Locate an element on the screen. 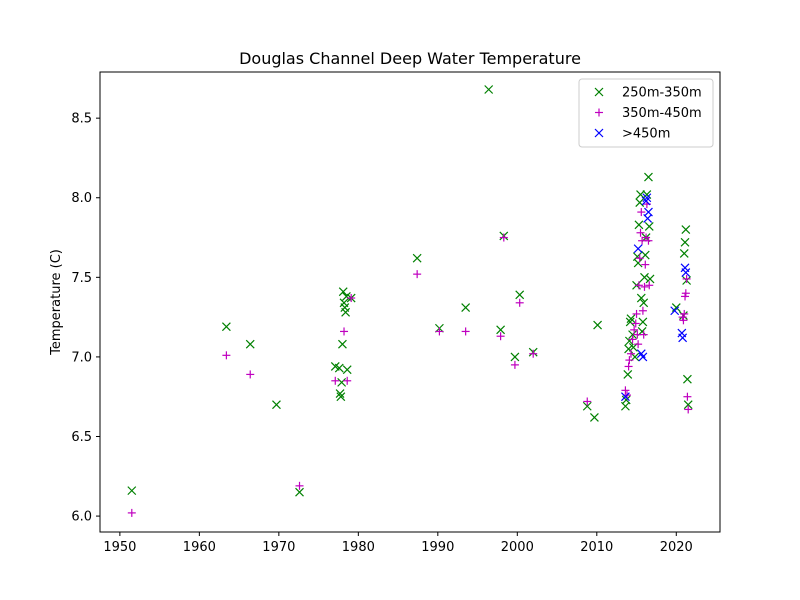  y-tick-label: 8.5 is located at coordinates (81, 119).